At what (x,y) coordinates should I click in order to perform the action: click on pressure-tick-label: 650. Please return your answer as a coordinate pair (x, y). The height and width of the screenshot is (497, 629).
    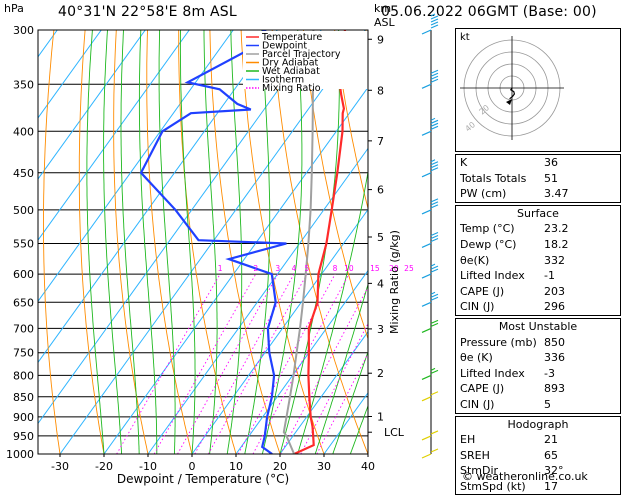
    Looking at the image, I should click on (23, 302).